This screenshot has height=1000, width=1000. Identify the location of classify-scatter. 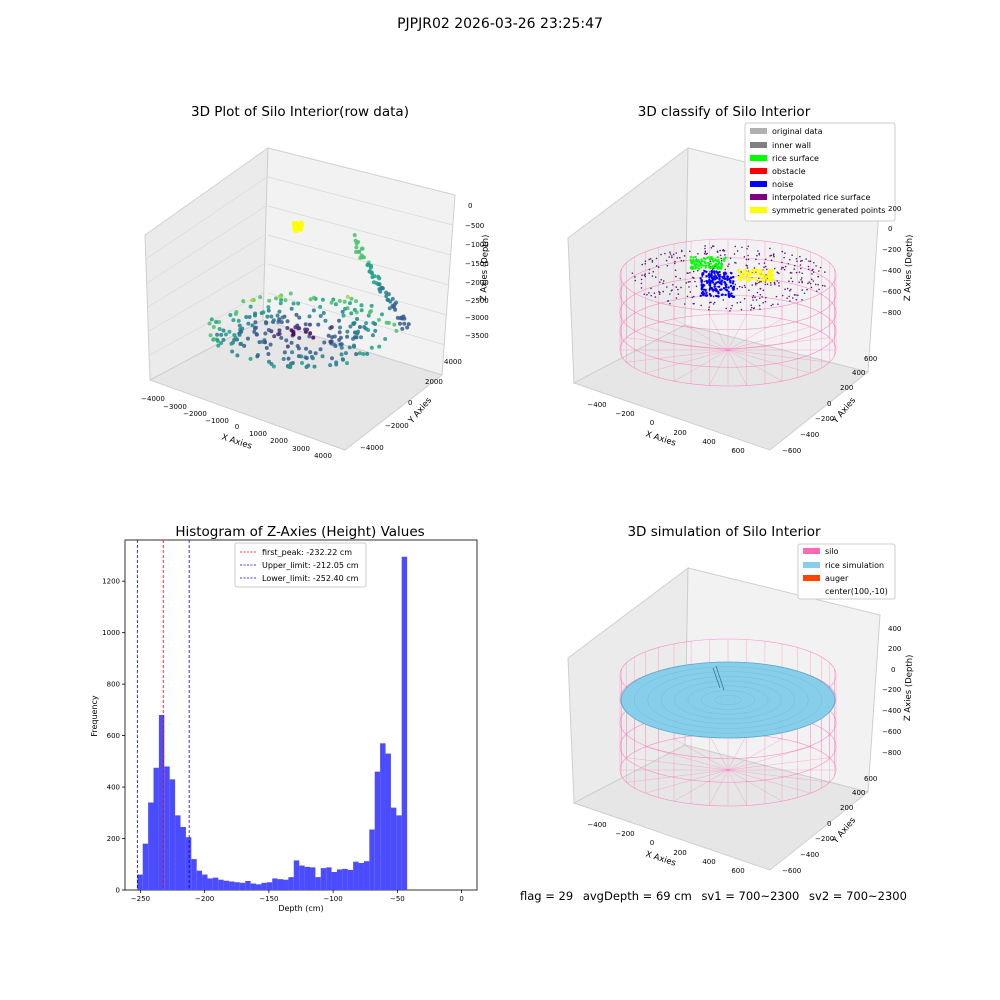
(728, 312).